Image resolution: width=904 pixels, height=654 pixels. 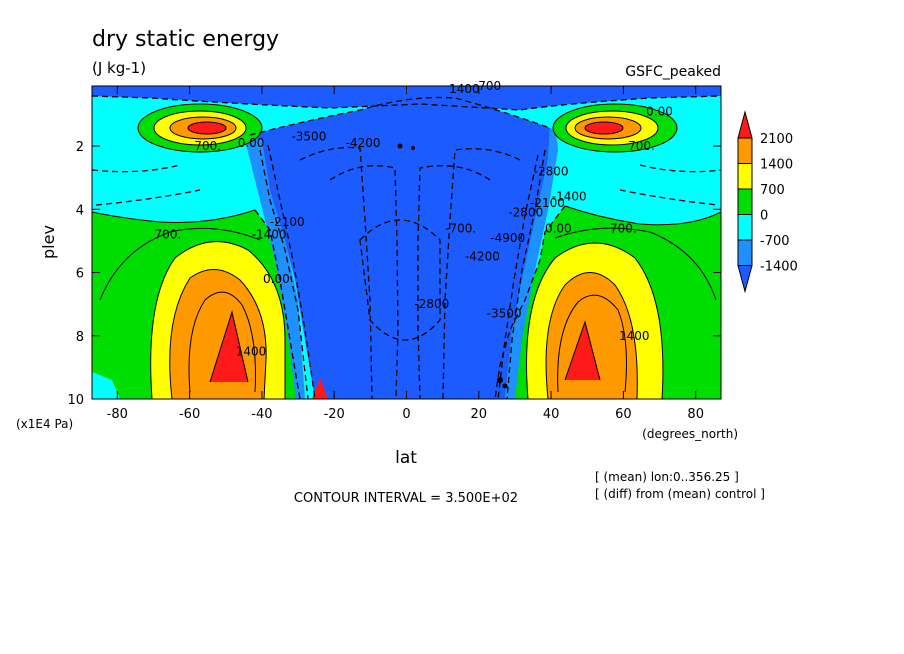 I want to click on colorbar-label: -1400, so click(x=779, y=267).